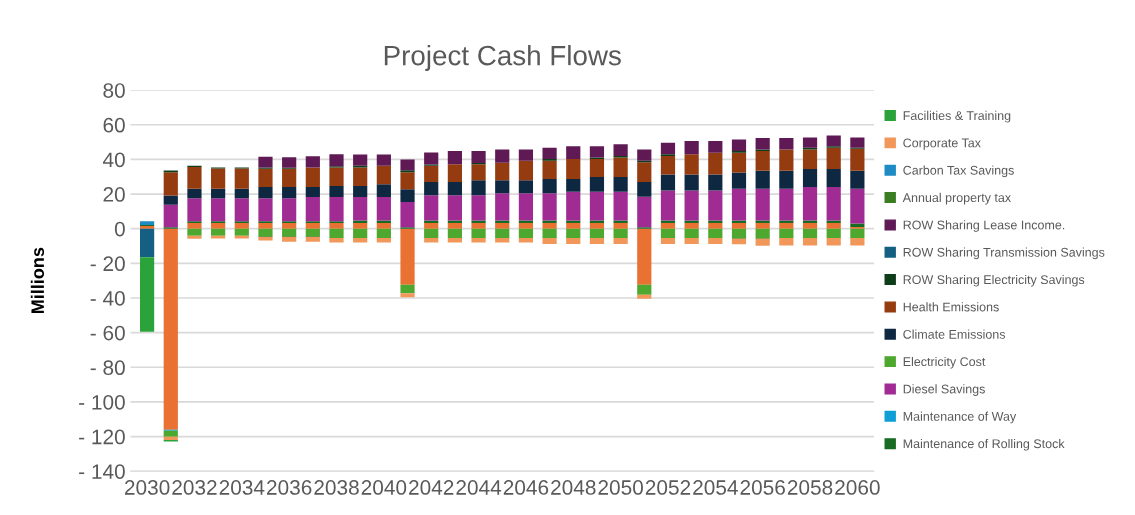  What do you see at coordinates (526, 487) in the screenshot?
I see `x-tick-label: 2046` at bounding box center [526, 487].